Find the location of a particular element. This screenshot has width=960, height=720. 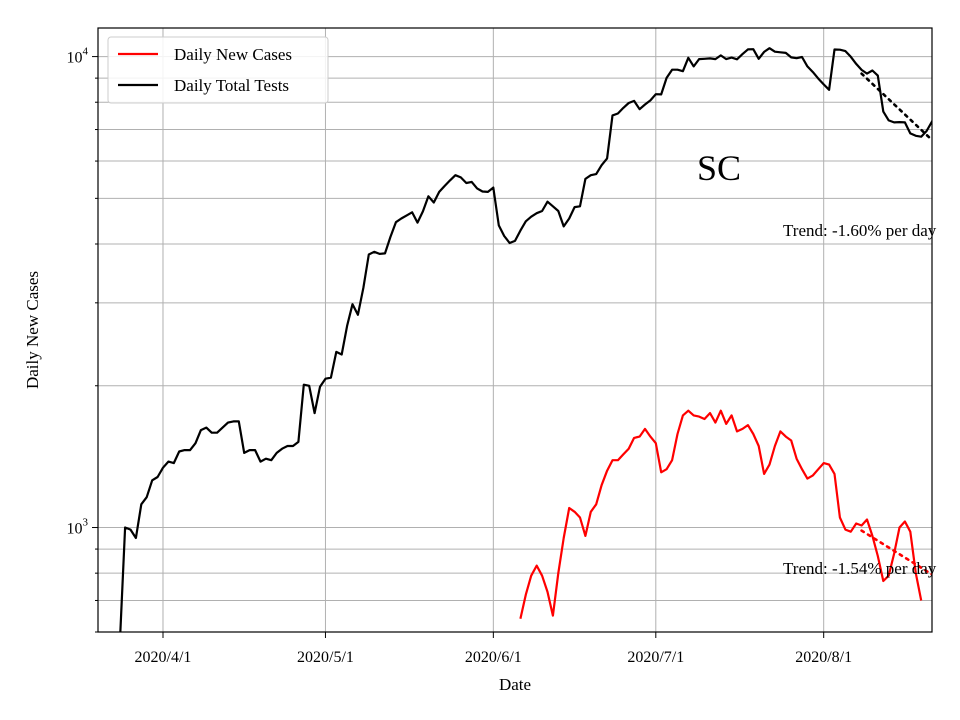

y-tick-exponent: 4 is located at coordinates (86, 52).